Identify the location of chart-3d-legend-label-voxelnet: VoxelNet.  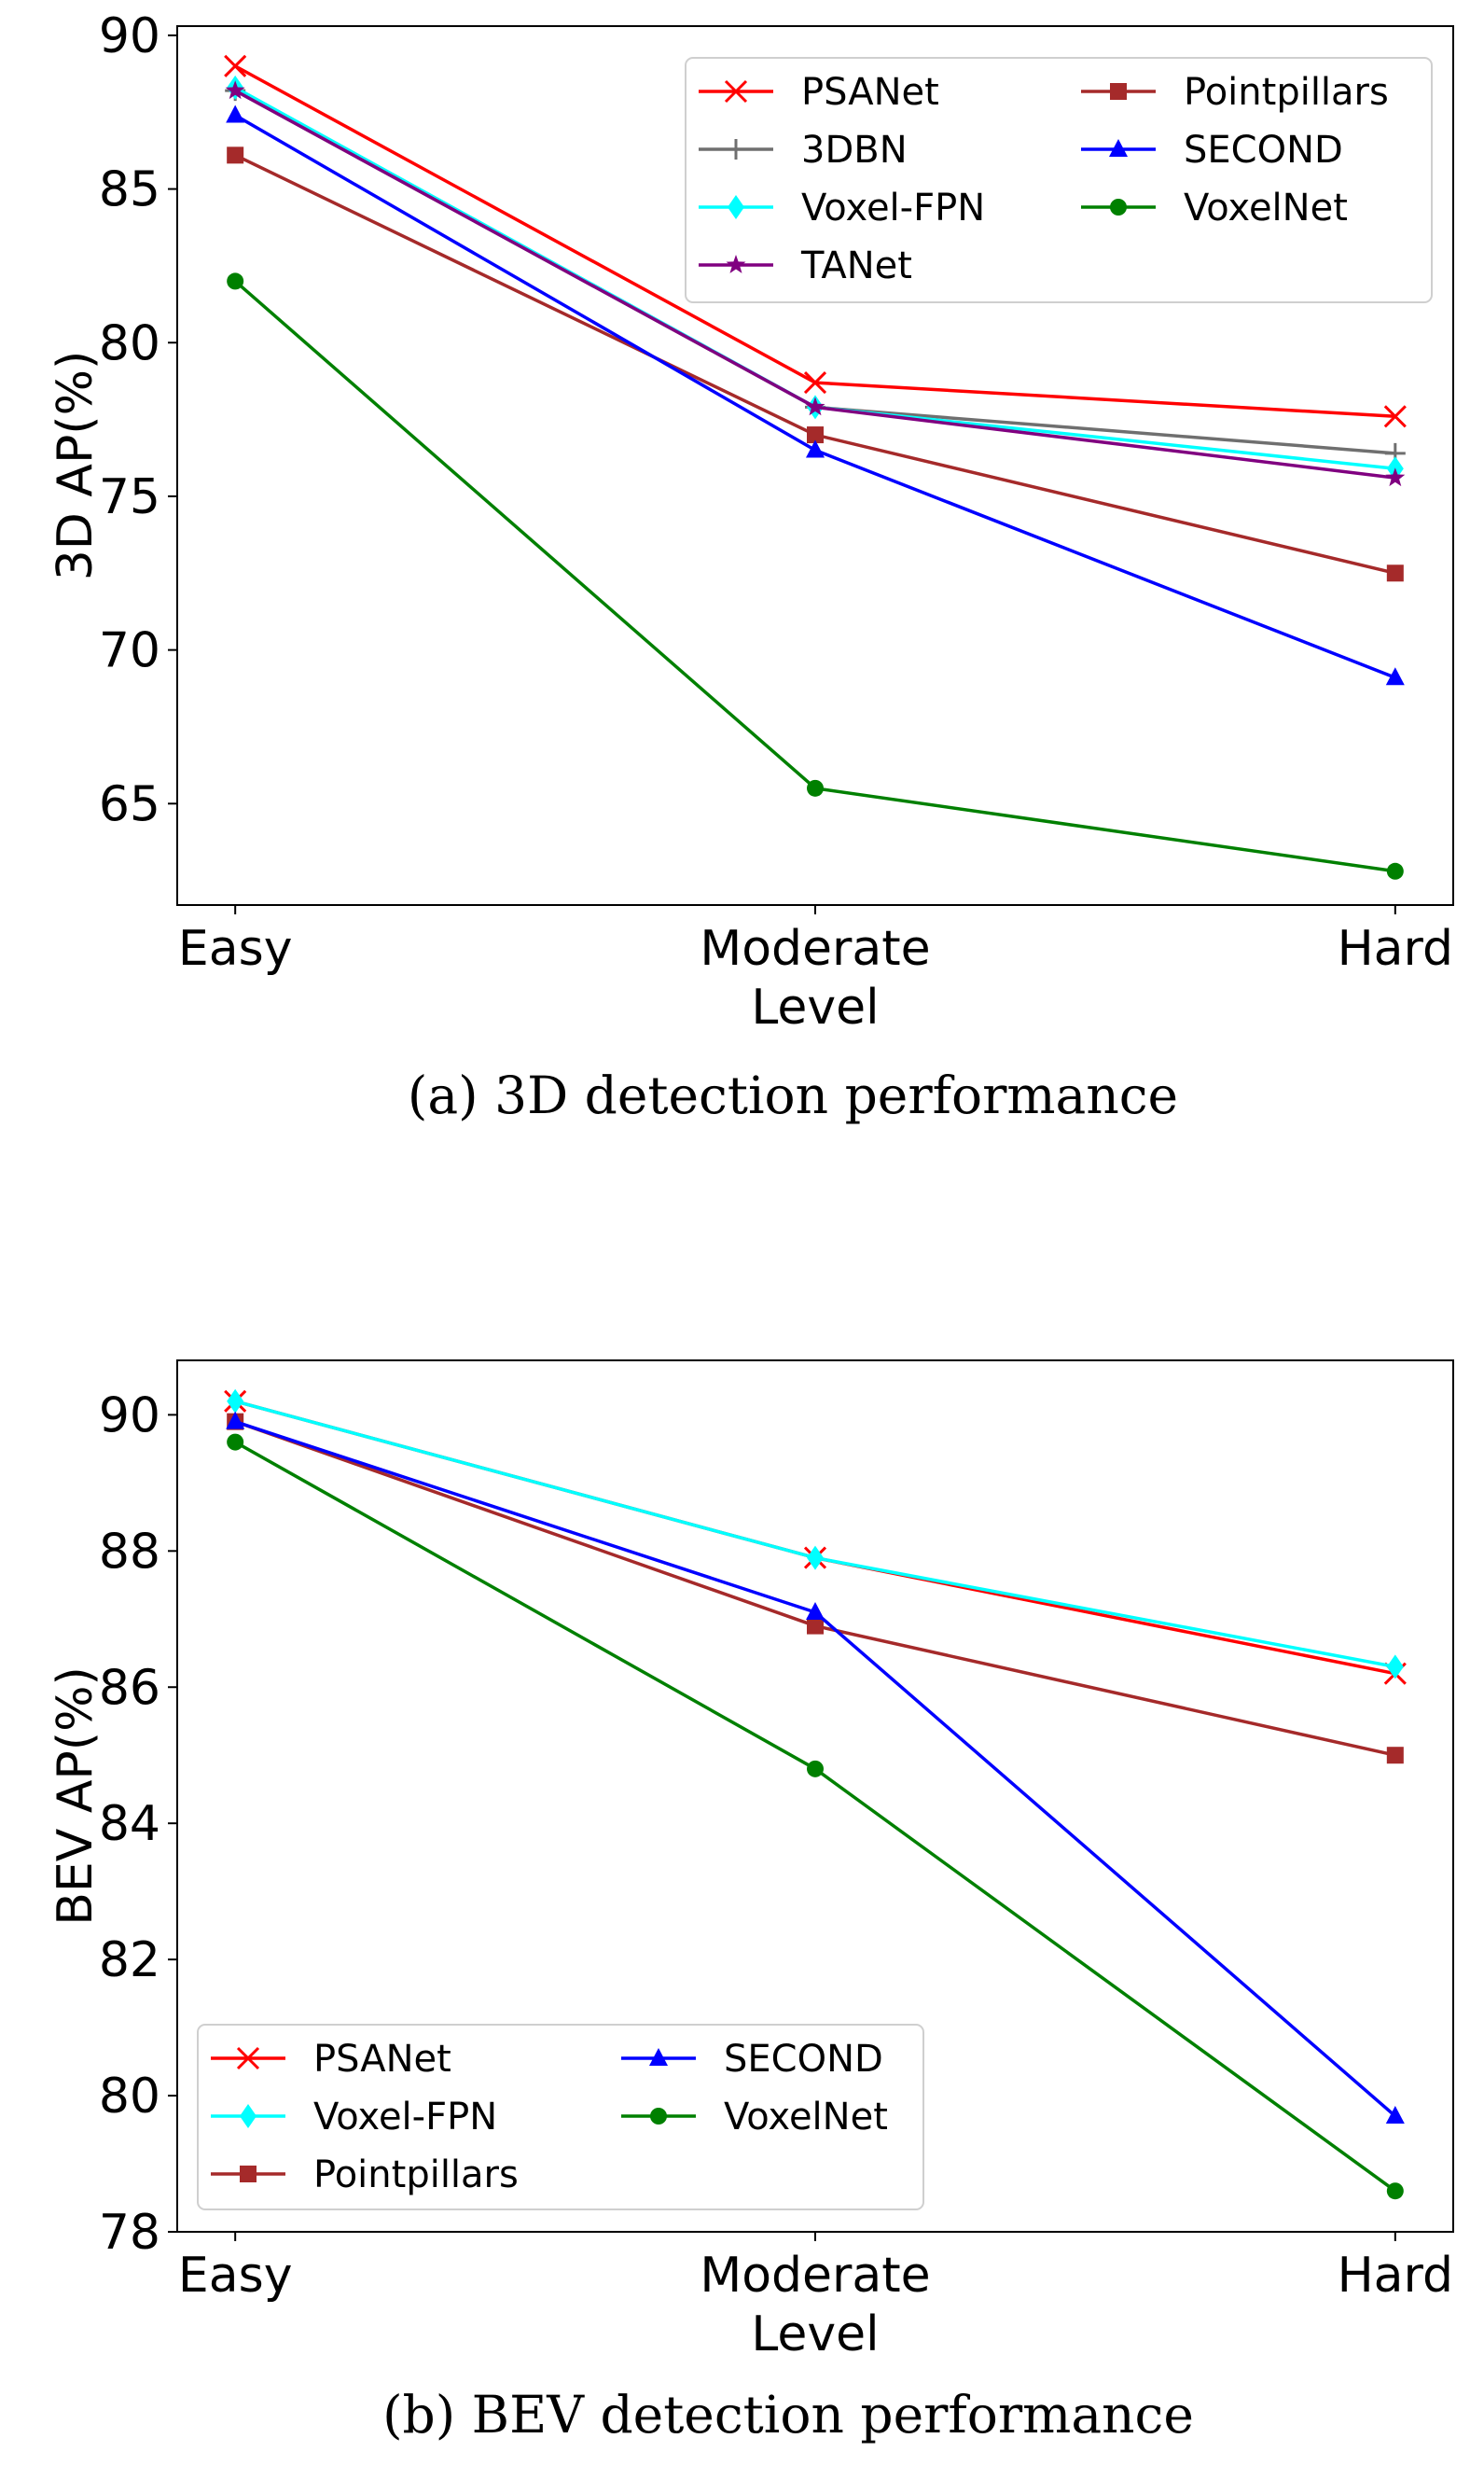
(1266, 208).